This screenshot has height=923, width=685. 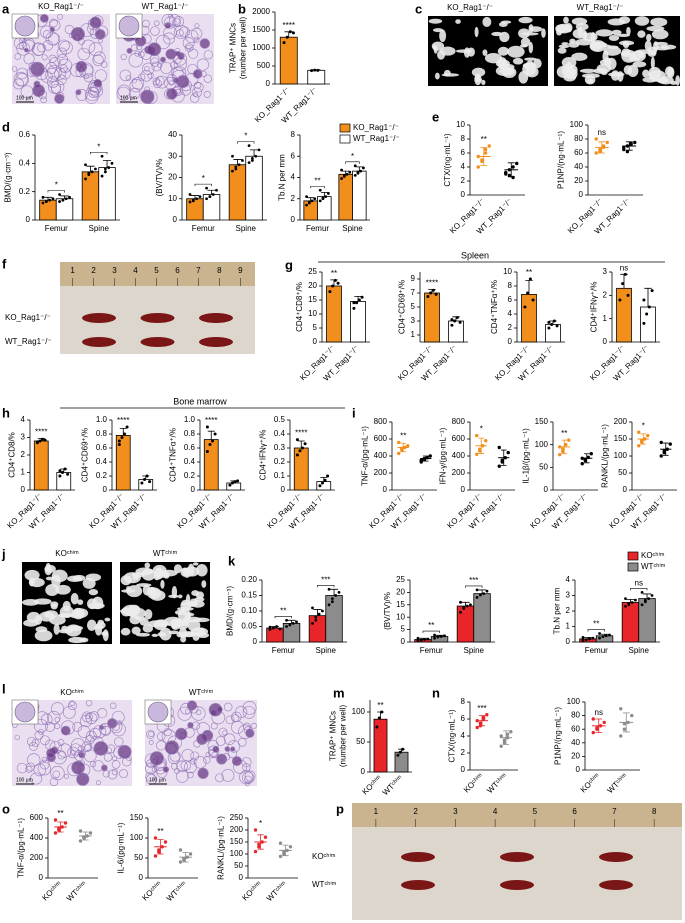 I want to click on y-axis-label: (BV/TV)/%, so click(x=387, y=611).